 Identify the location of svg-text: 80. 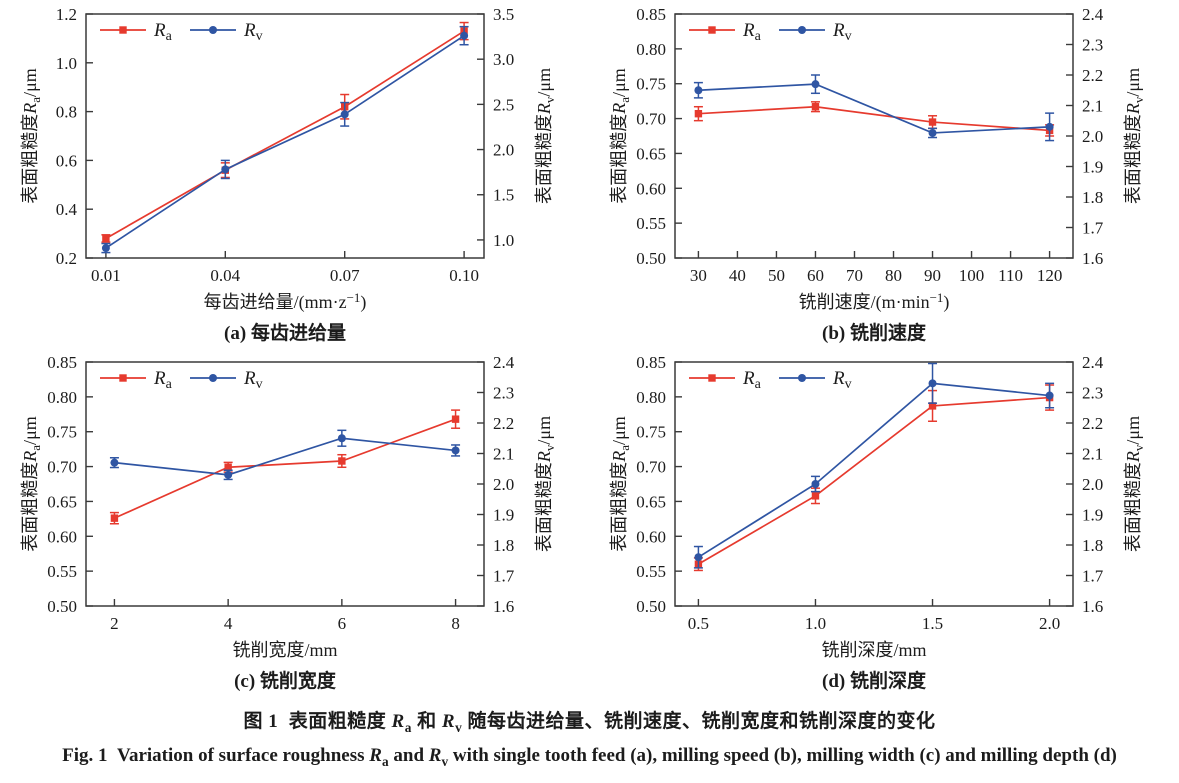
(893, 275).